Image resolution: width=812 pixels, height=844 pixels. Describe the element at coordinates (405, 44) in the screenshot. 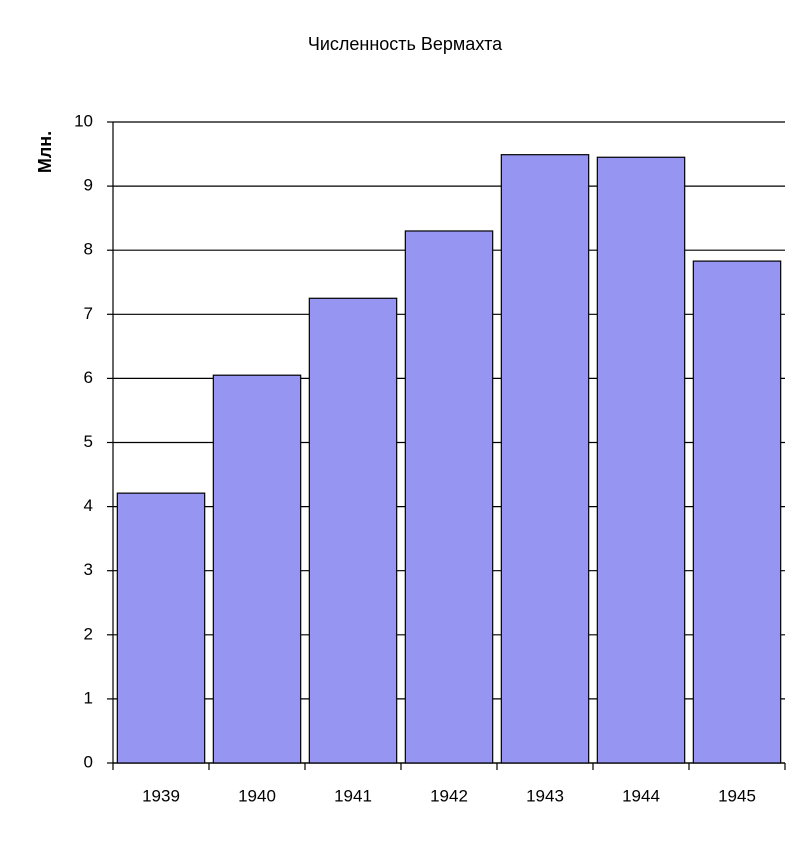

I see `chart-title: Численность Вермахта` at that location.